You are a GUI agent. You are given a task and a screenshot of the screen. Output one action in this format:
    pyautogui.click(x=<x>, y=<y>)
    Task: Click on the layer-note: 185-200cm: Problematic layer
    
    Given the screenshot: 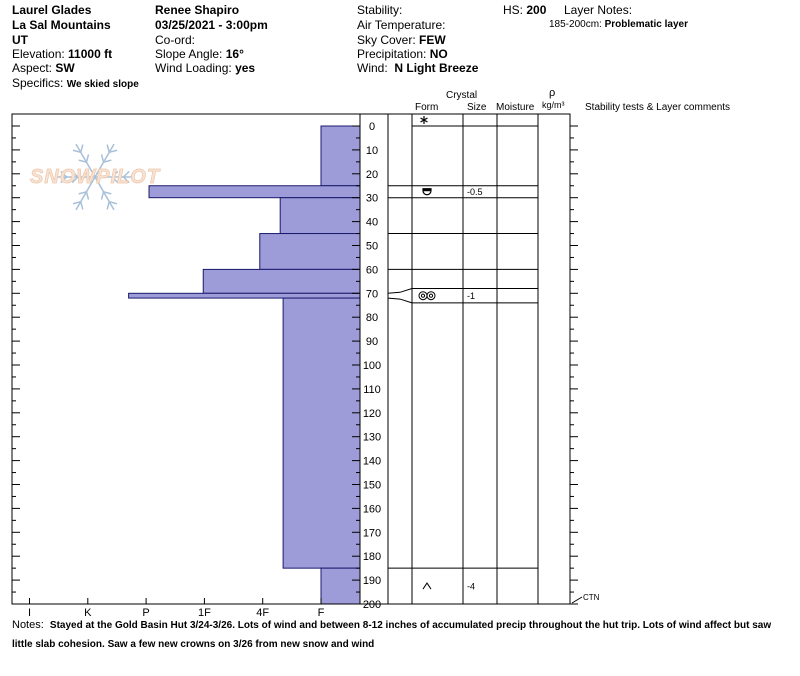 What is the action you would take?
    pyautogui.click(x=618, y=25)
    